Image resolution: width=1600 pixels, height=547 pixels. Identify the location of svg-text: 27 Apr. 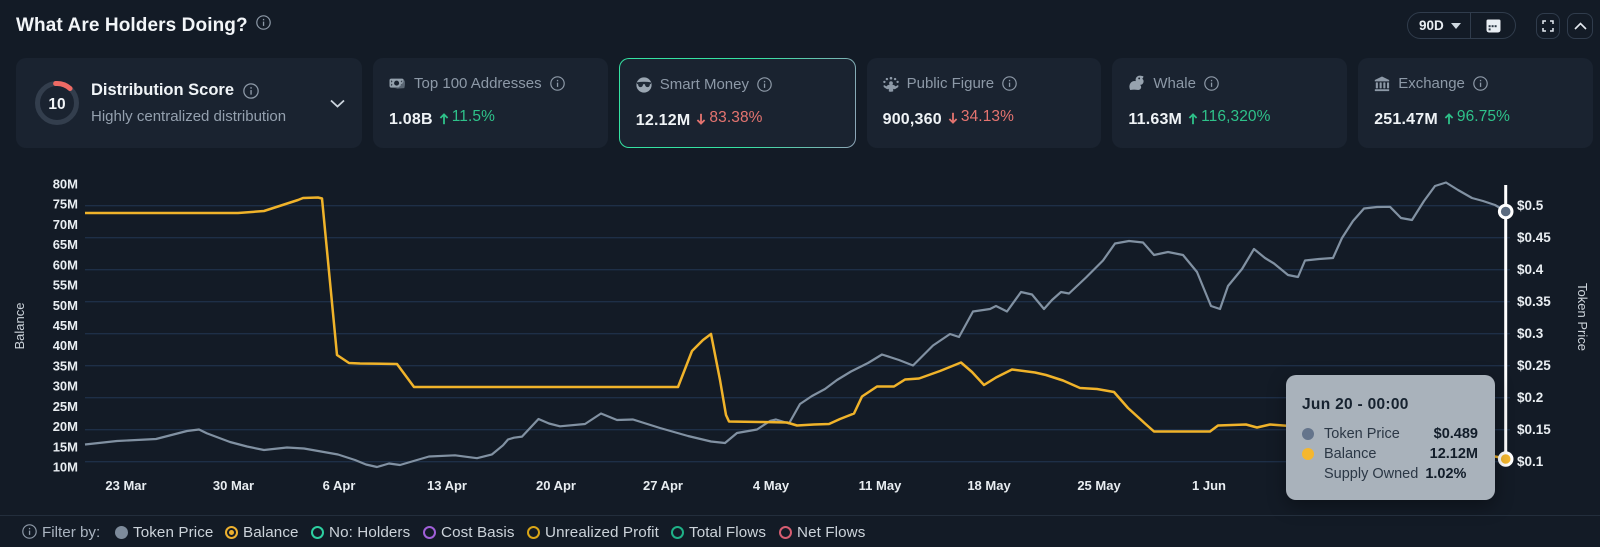
(663, 485).